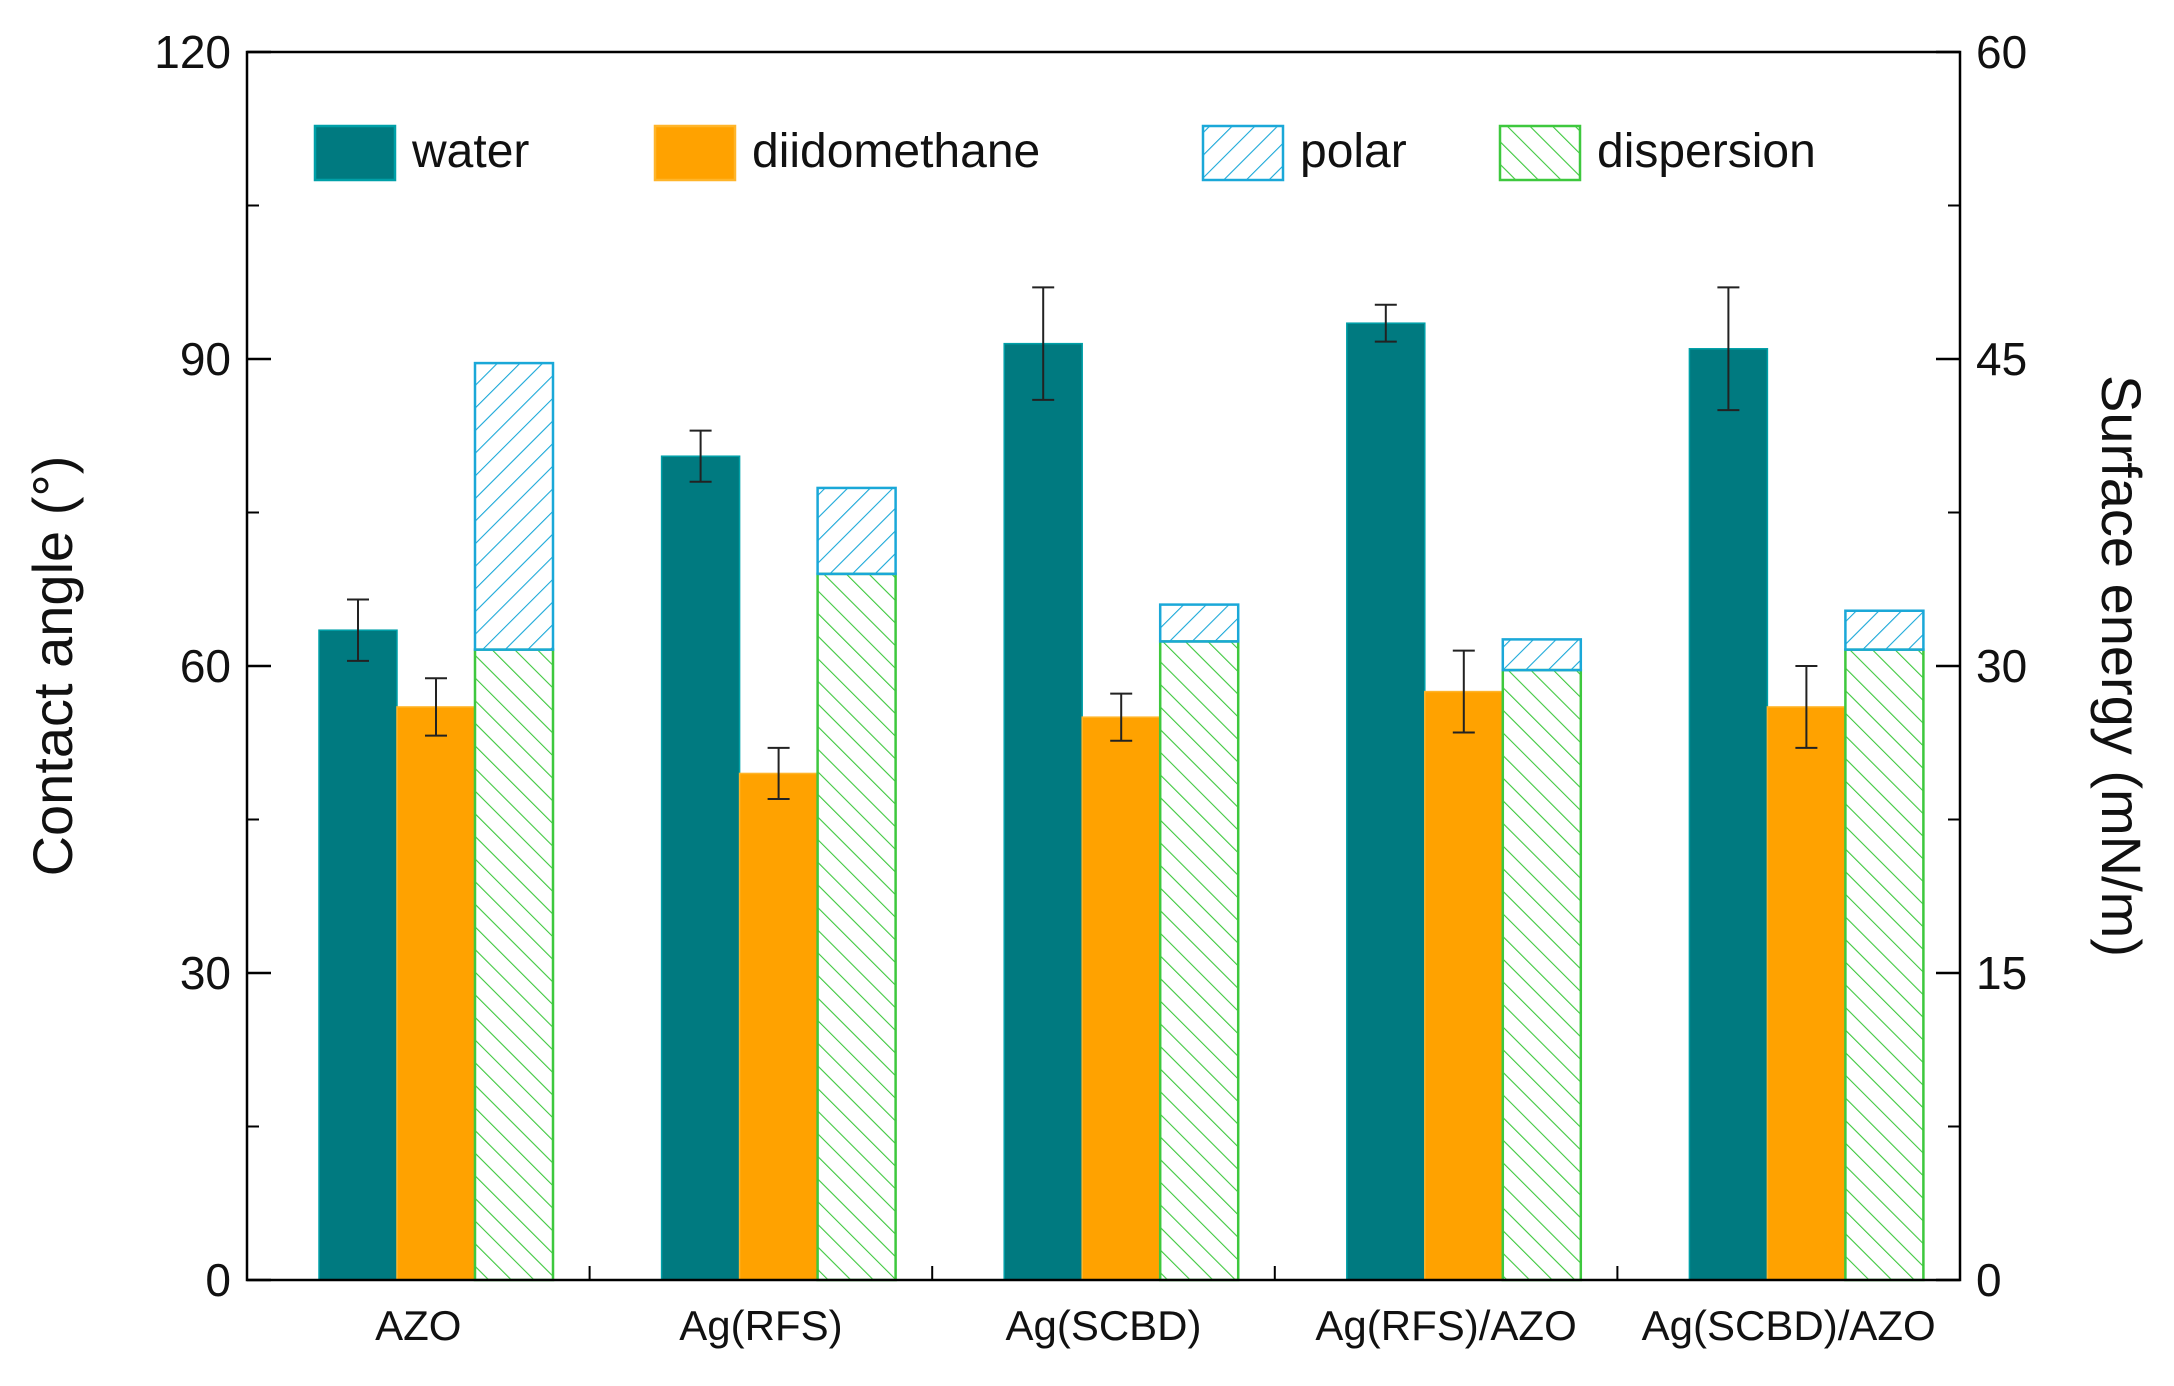 This screenshot has width=2174, height=1386. I want to click on y2-tick-label: 15, so click(2001, 973).